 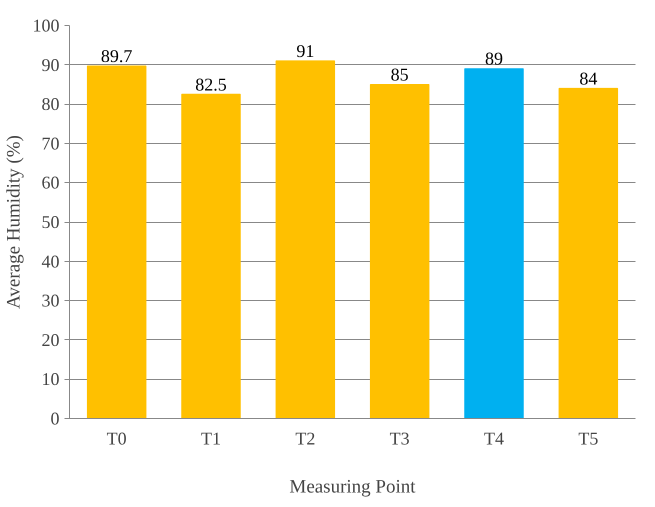 I want to click on data-label: 89.7, so click(x=116, y=56).